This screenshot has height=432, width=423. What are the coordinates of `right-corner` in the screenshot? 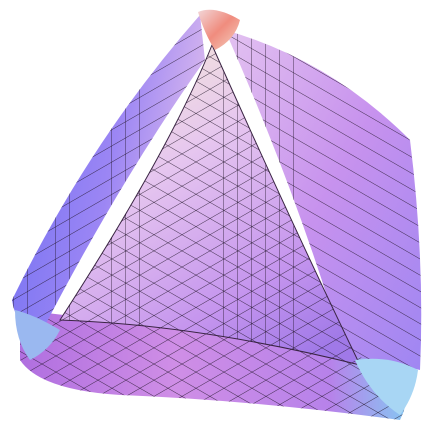 It's located at (386, 386).